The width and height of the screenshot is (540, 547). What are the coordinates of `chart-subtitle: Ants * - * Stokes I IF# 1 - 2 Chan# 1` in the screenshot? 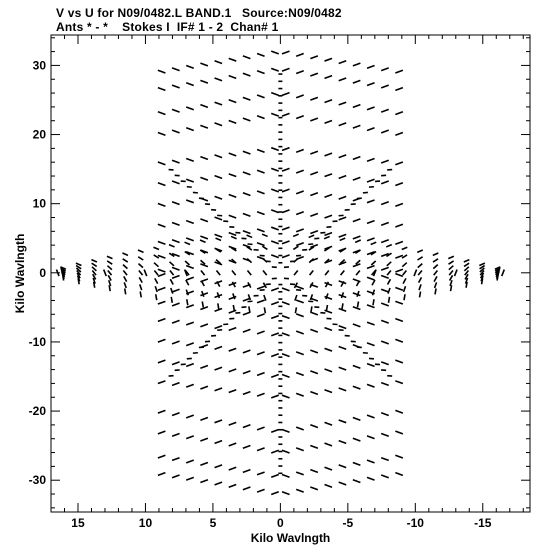 It's located at (167, 27).